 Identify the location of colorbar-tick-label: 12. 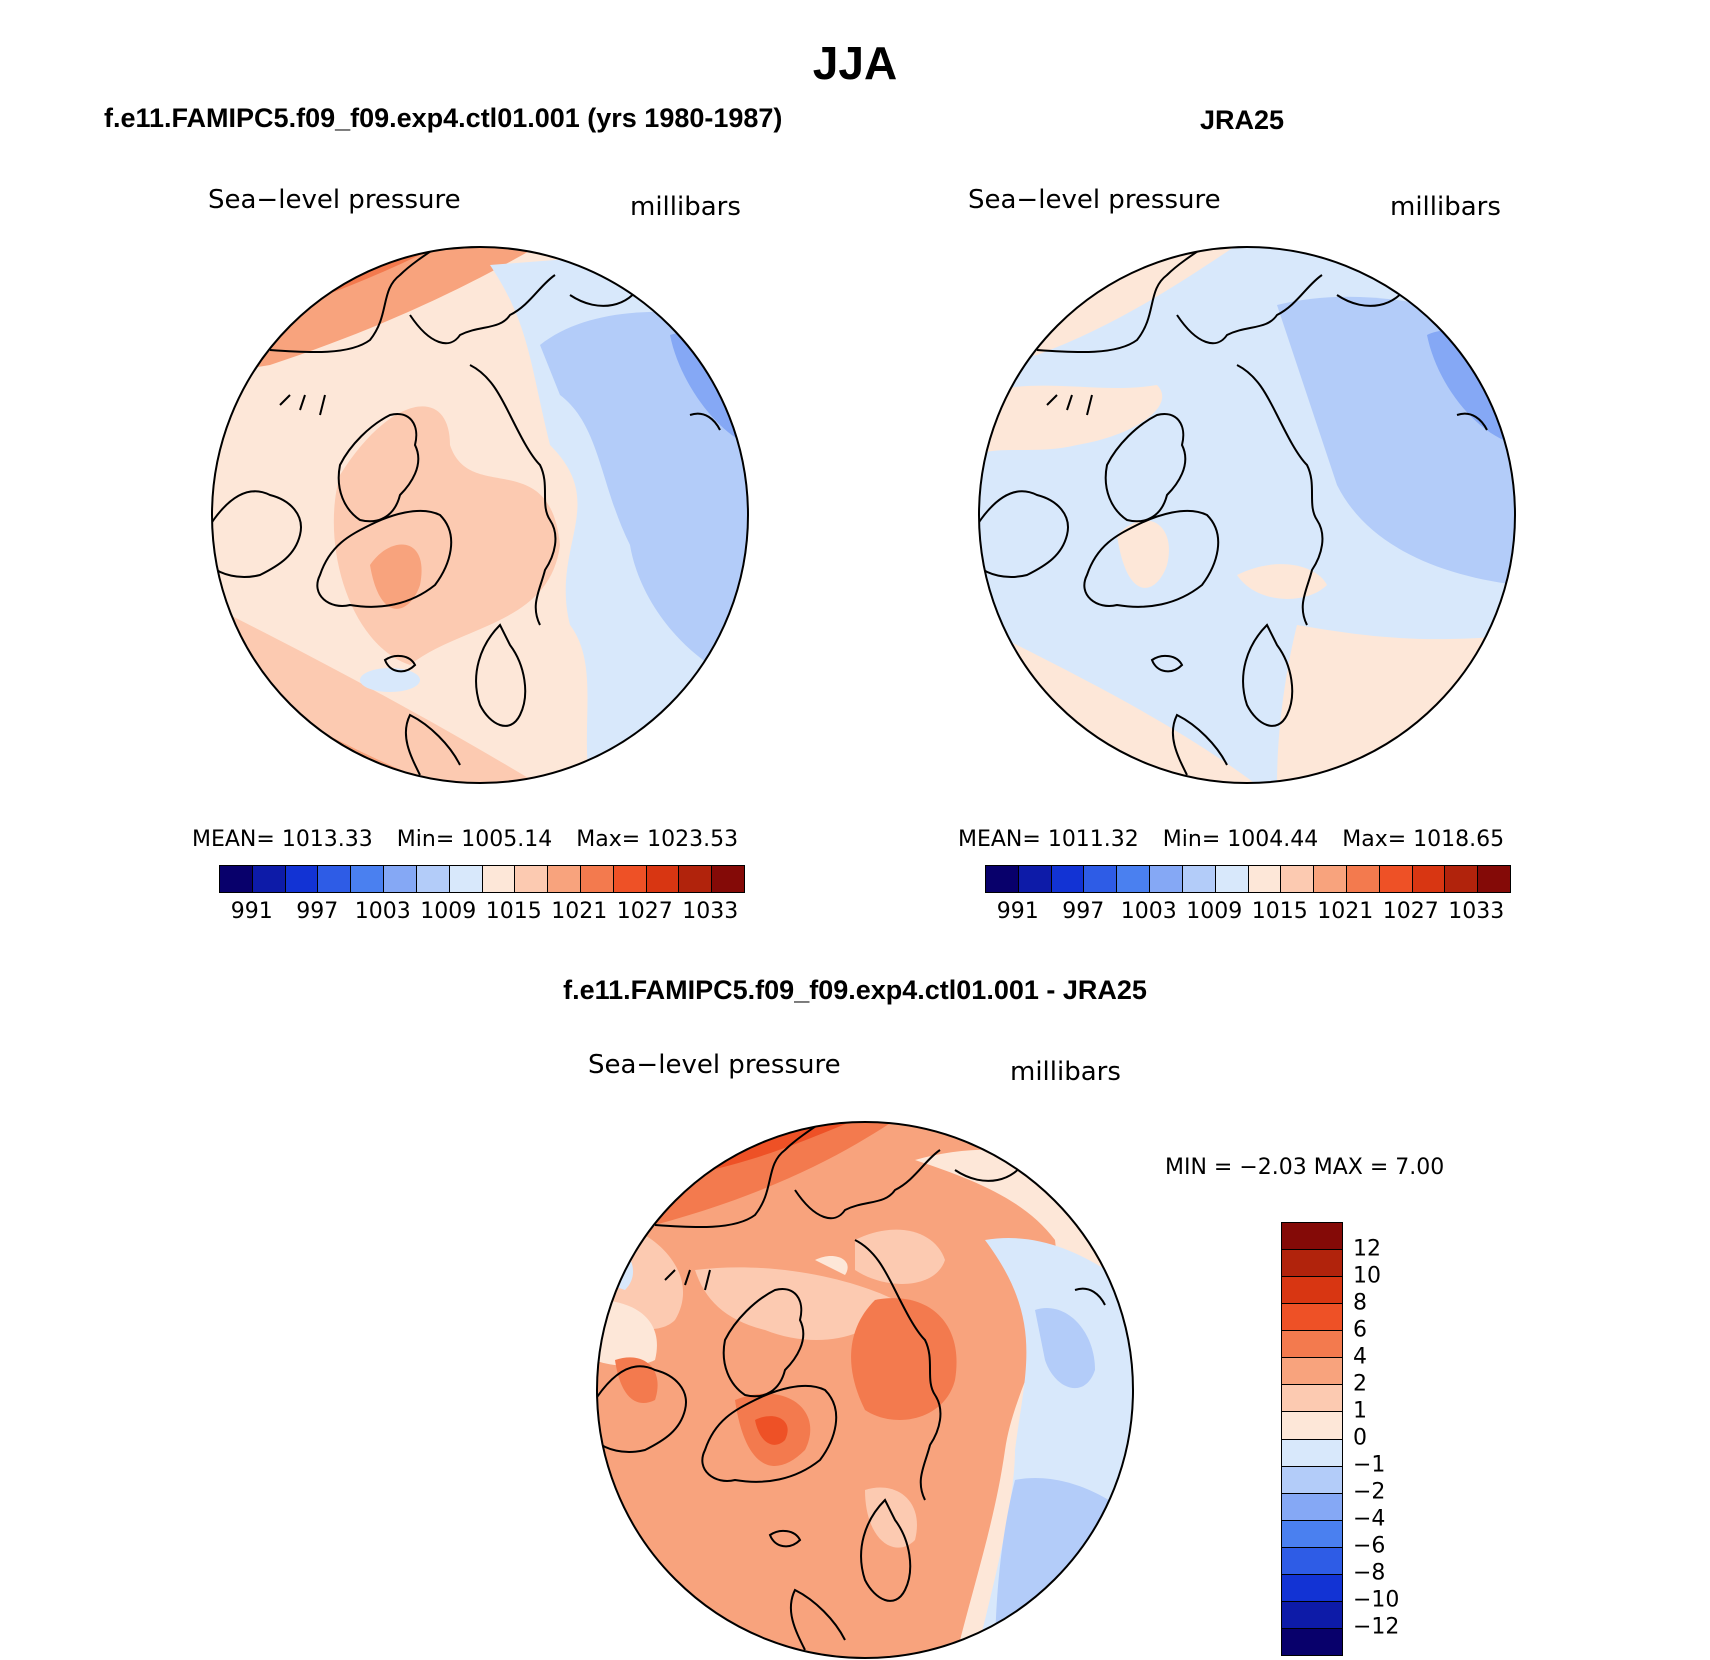
(1367, 1249).